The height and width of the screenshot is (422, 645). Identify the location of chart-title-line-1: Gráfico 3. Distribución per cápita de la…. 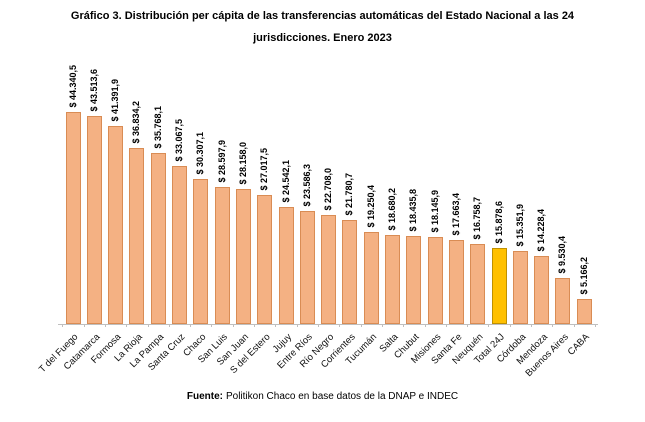
(322, 16).